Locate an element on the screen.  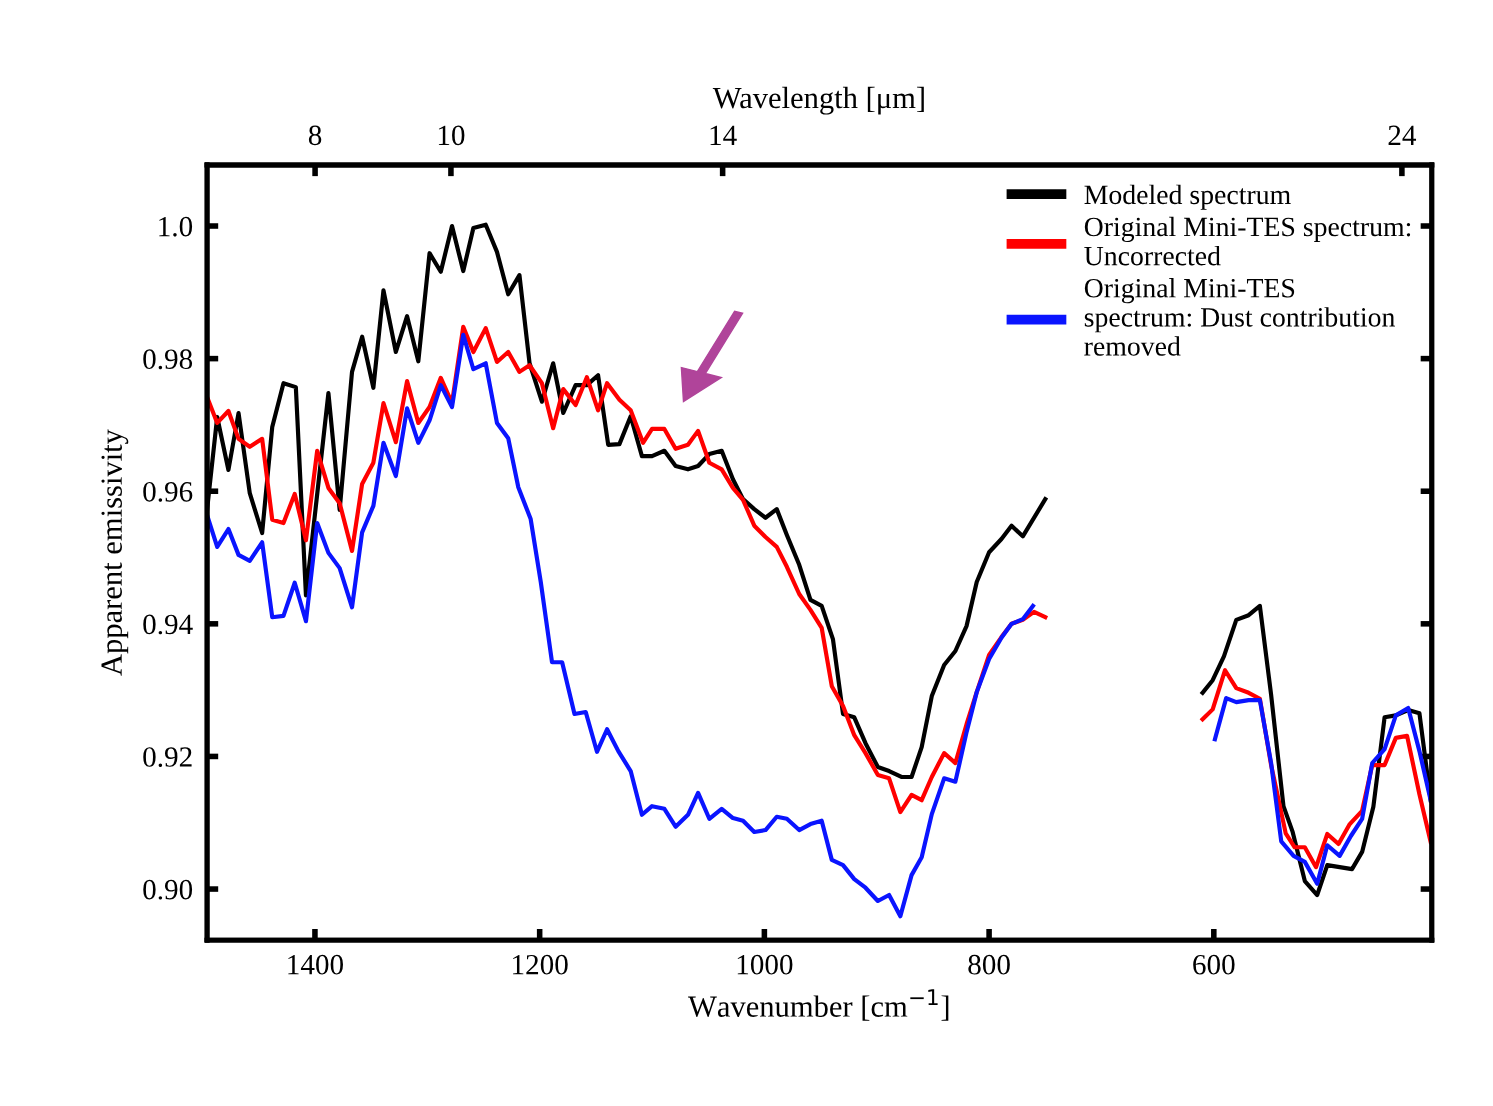
y-tick-label: 0.94 is located at coordinates (168, 624).